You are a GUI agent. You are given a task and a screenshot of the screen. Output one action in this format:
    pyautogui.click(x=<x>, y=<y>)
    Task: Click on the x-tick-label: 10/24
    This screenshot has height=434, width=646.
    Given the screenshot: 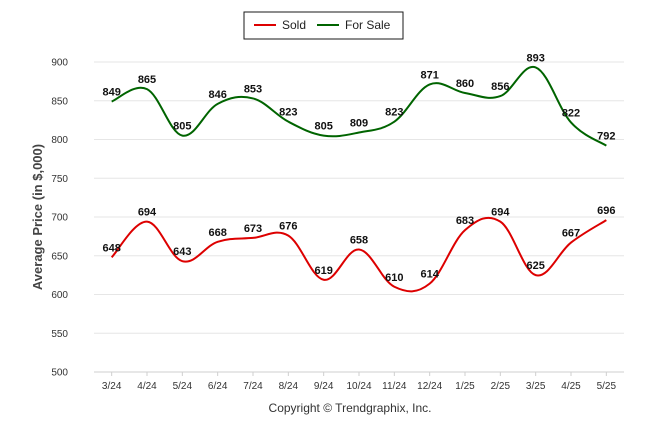 What is the action you would take?
    pyautogui.click(x=358, y=386)
    